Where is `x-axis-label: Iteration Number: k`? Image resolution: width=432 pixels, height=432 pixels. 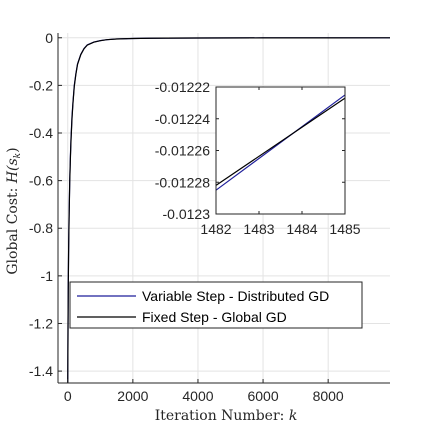 x-axis-label: Iteration Number: k is located at coordinates (226, 416).